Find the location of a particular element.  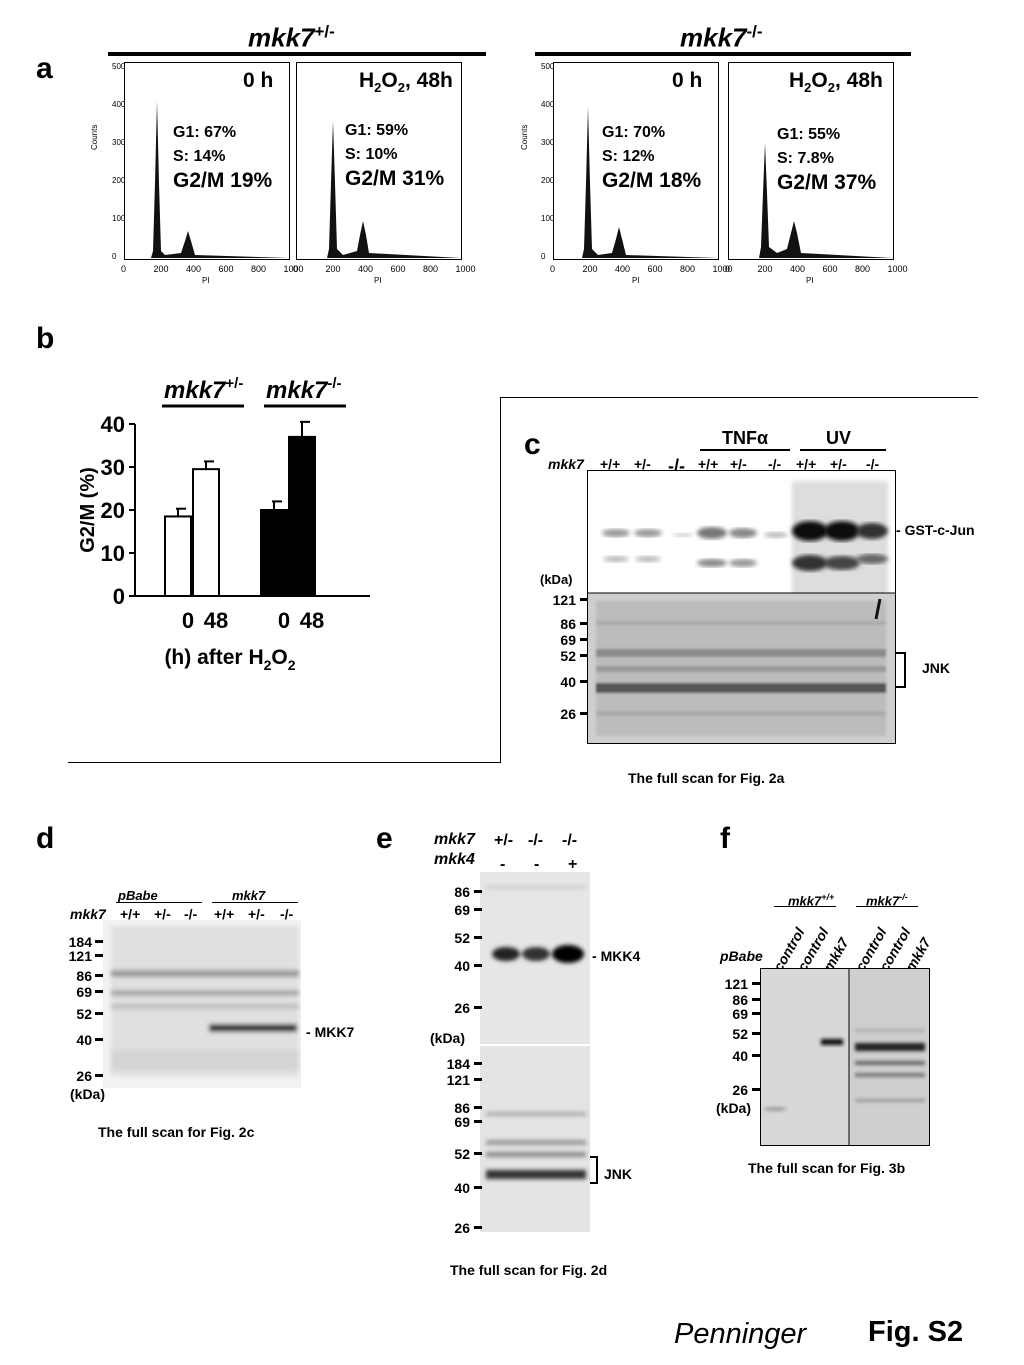

panel-label-b: b is located at coordinates (45, 338).